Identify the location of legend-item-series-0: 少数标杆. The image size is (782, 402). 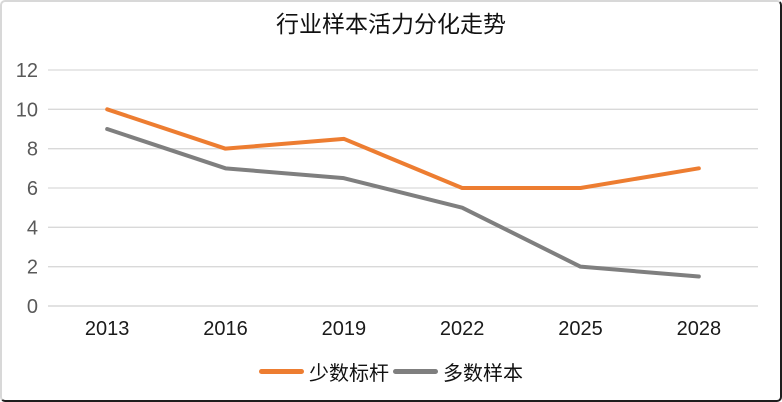
(324, 371).